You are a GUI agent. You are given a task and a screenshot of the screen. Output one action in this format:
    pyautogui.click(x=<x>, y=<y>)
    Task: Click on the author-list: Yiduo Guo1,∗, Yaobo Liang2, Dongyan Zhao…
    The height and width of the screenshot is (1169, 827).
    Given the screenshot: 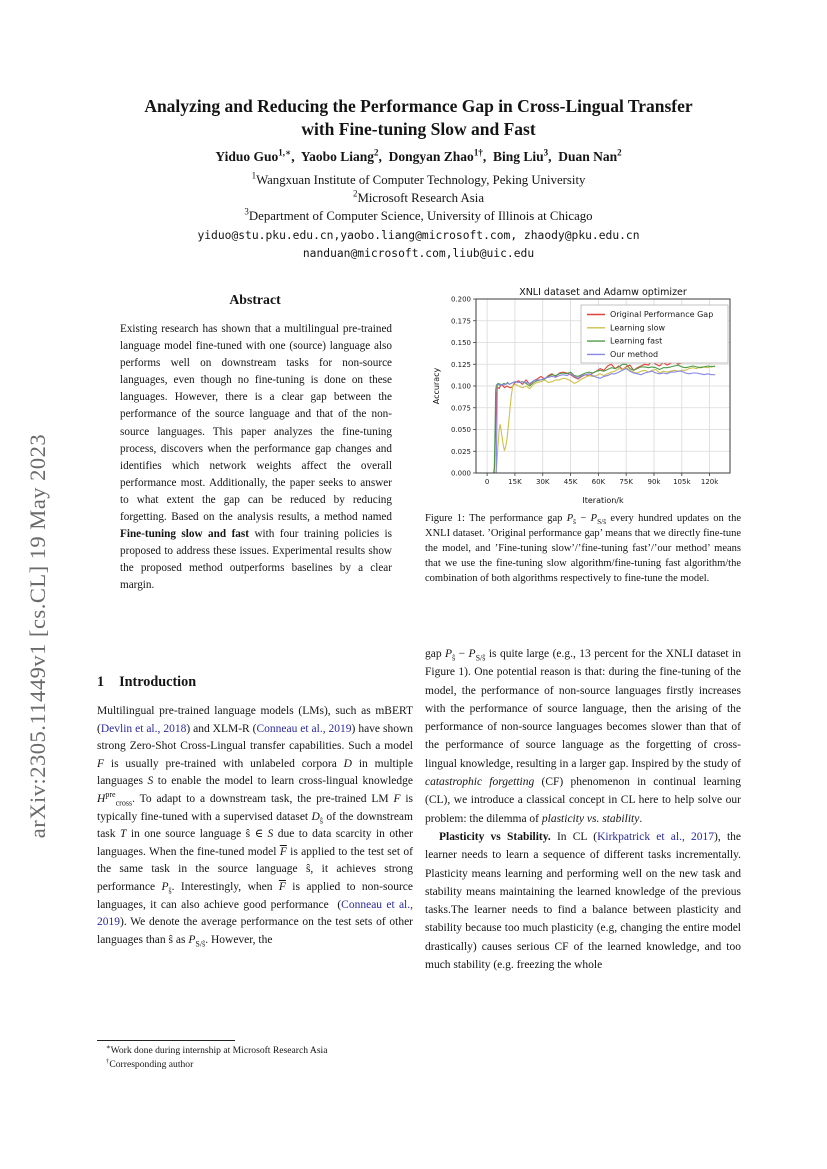 What is the action you would take?
    pyautogui.click(x=418, y=155)
    